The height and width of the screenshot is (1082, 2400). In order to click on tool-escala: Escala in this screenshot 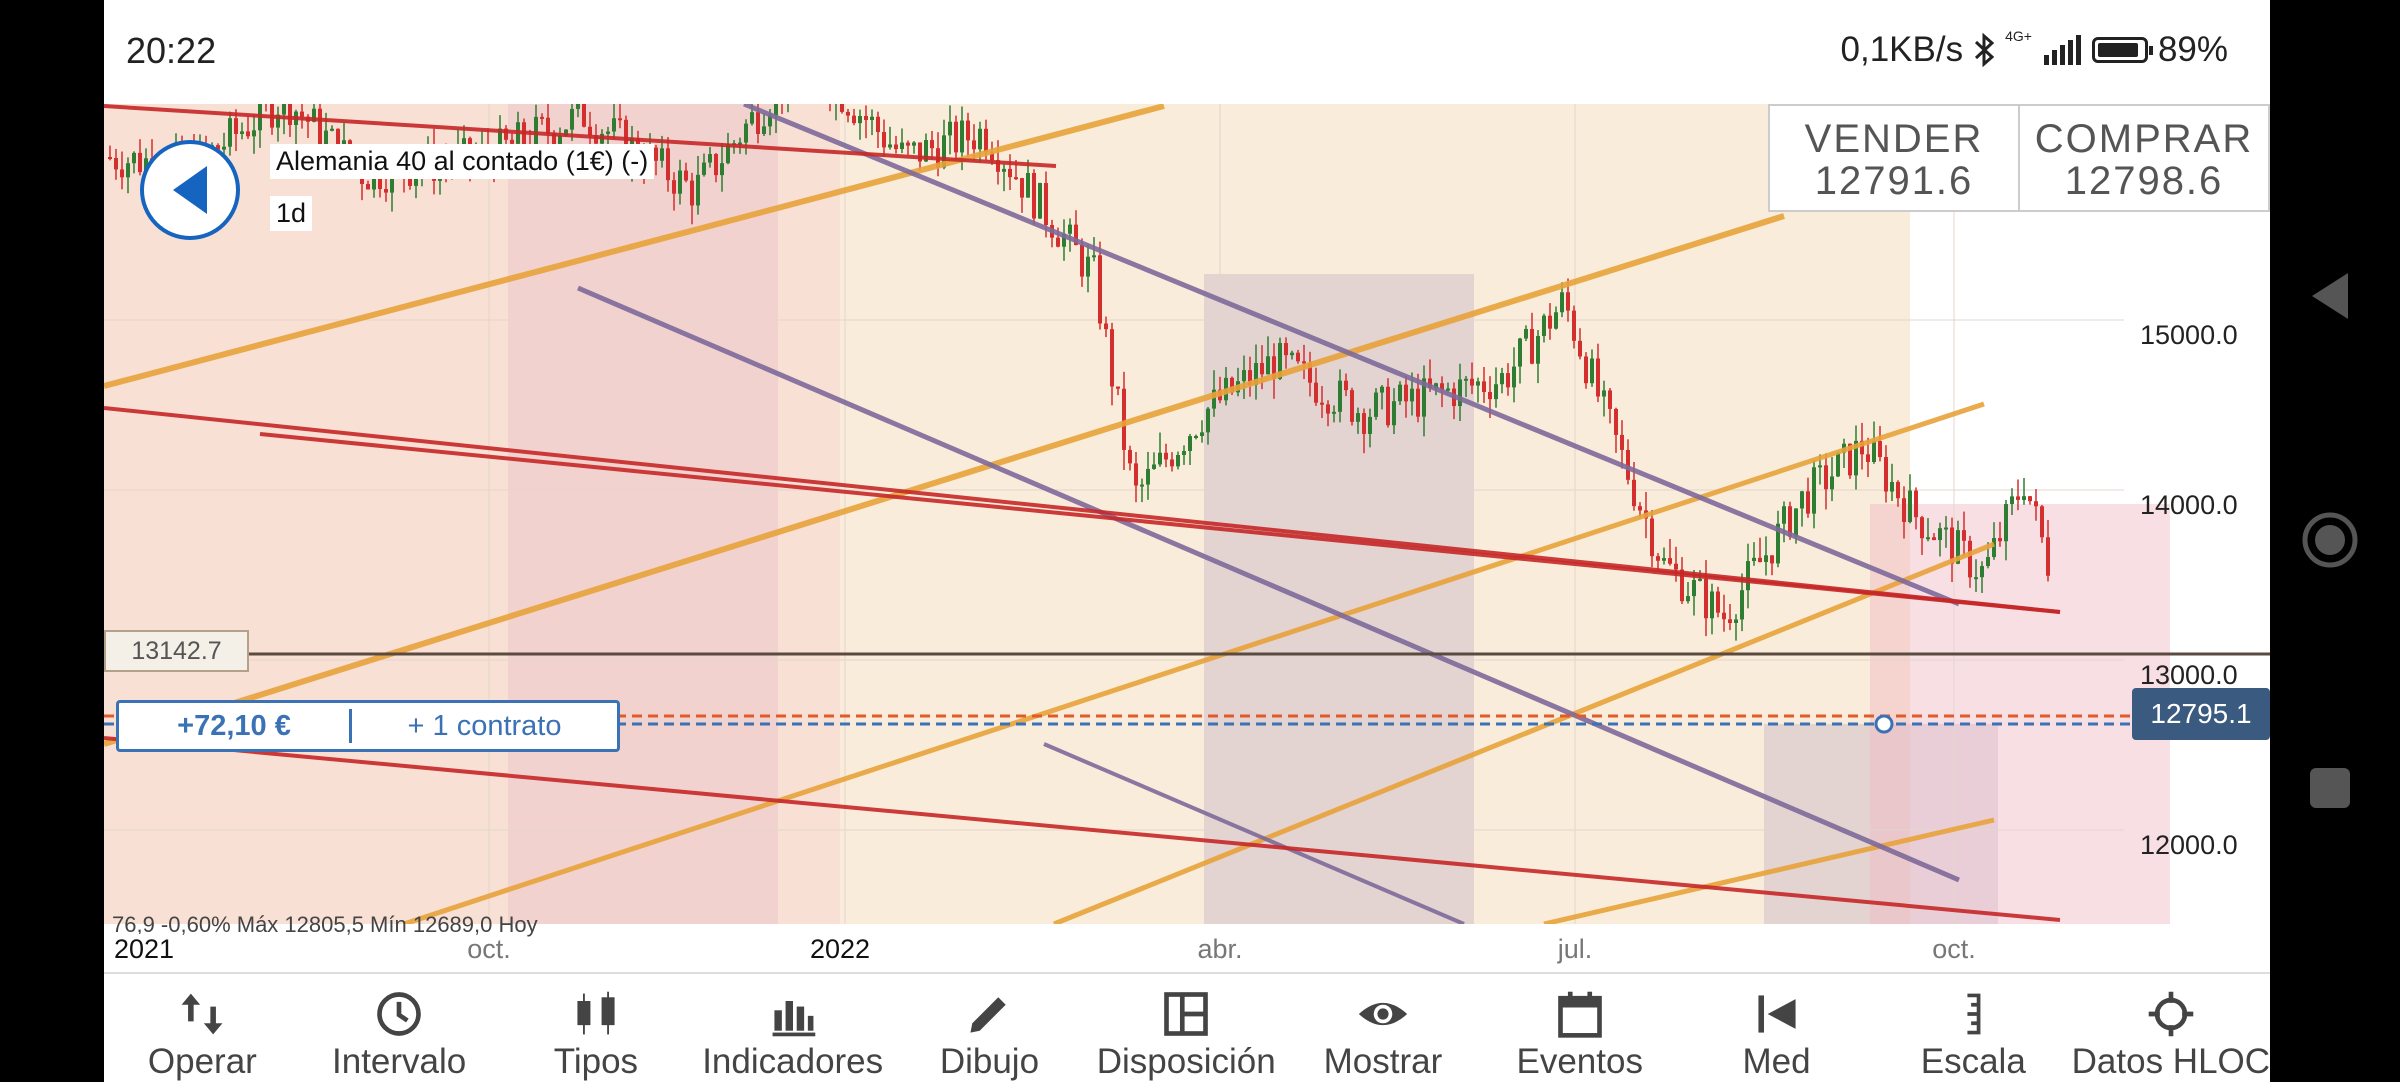, I will do `click(1973, 1028)`.